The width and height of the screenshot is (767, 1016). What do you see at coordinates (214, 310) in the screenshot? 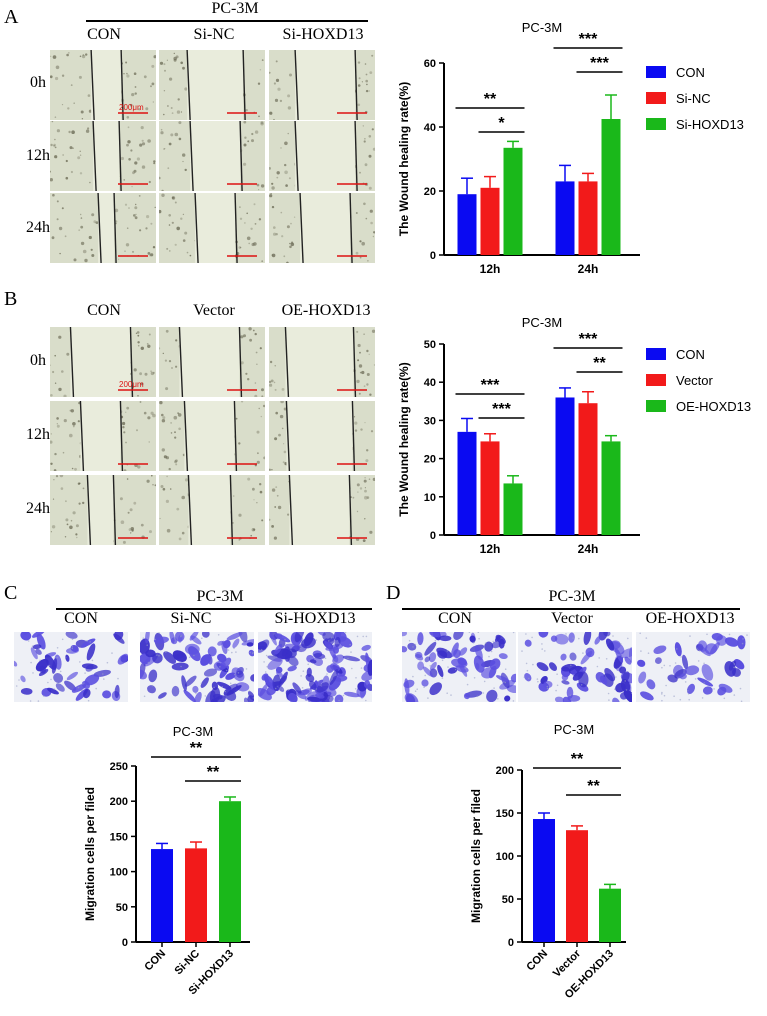
I see `panel-b-col-vector: Vector` at bounding box center [214, 310].